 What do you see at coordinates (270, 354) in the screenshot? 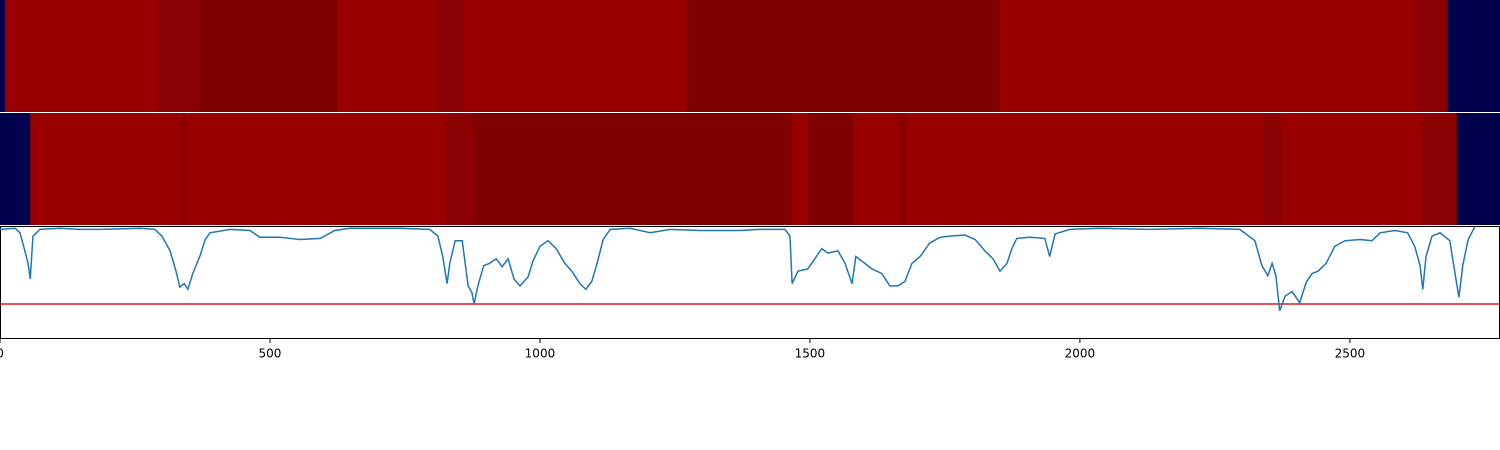
I see `x-tick-label: 500` at bounding box center [270, 354].